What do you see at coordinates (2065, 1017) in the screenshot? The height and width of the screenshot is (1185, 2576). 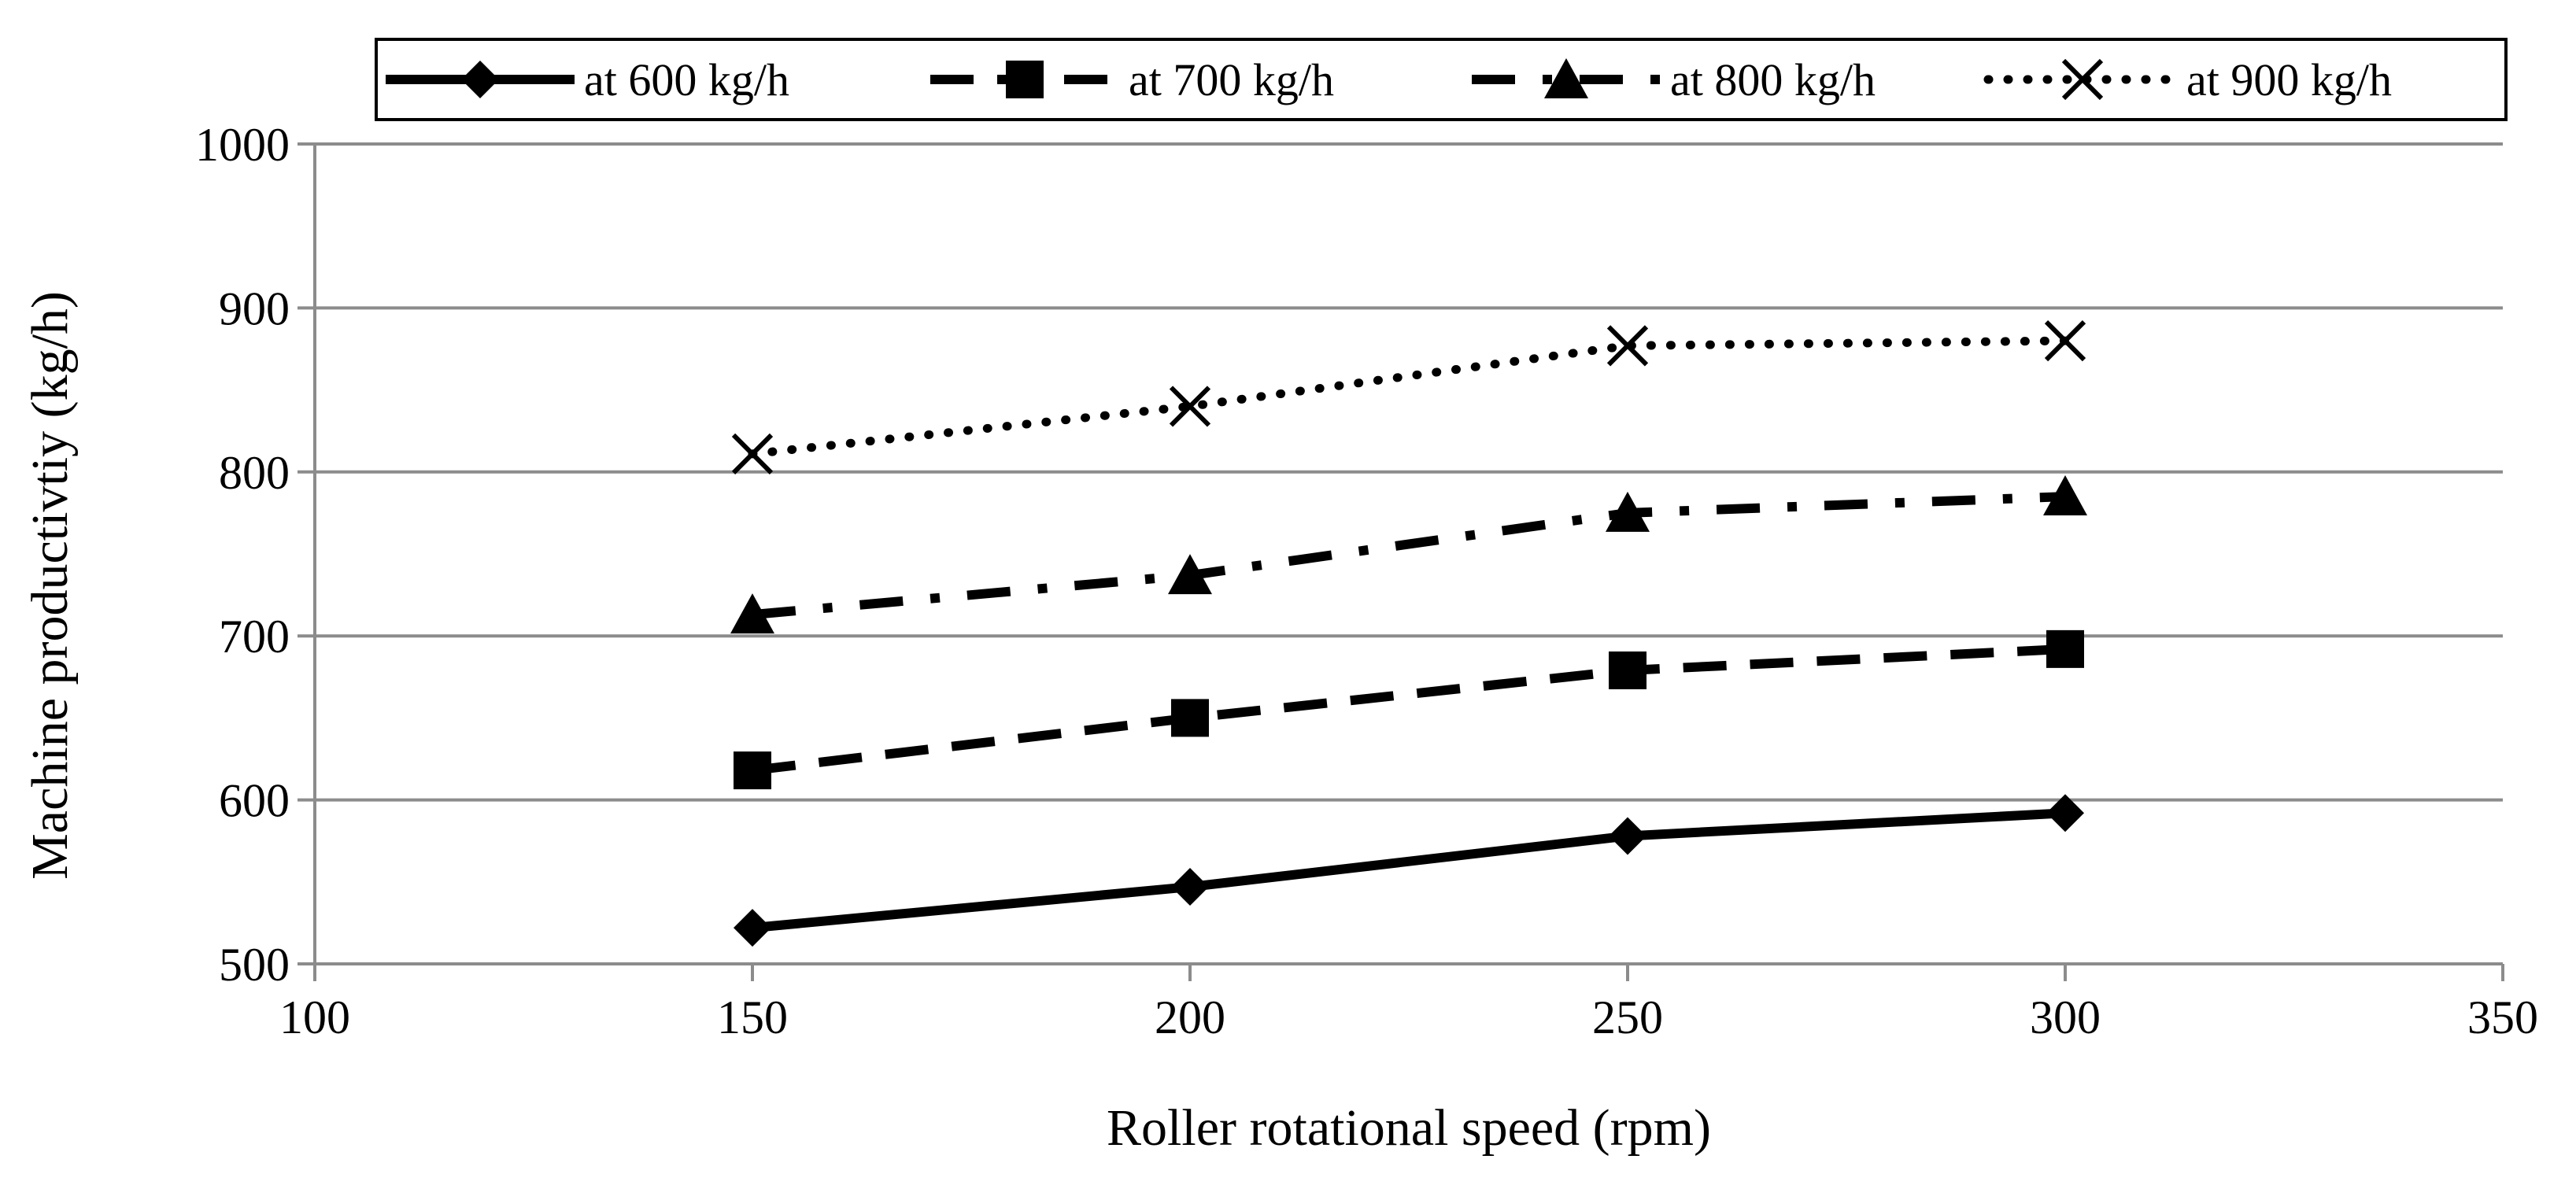 I see `x-tick-label-300: 300` at bounding box center [2065, 1017].